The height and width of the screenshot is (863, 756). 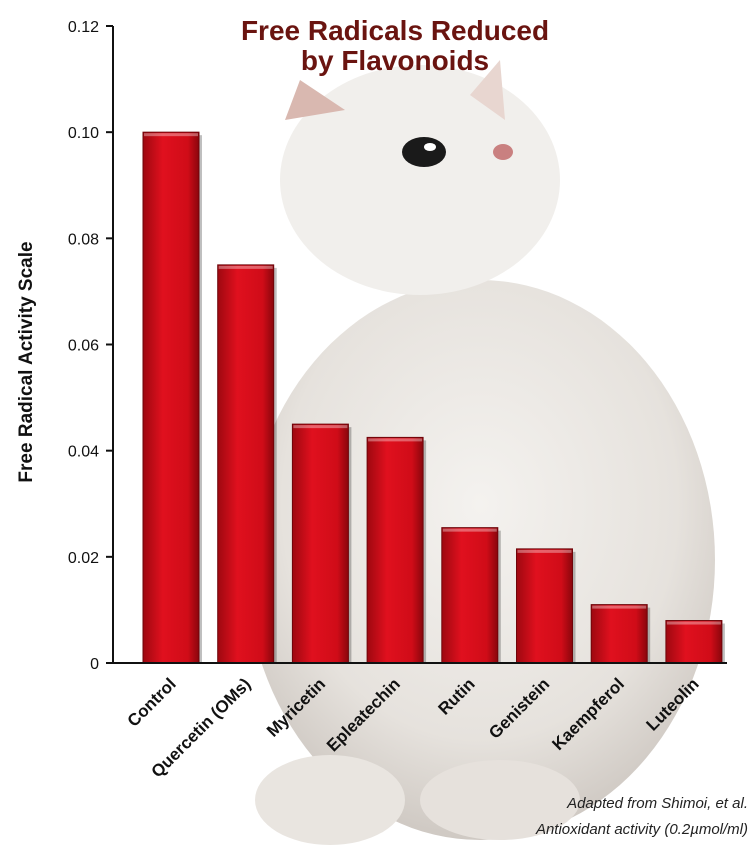 I want to click on y-axis-label: Free Radical Activity Scale, so click(x=26, y=361).